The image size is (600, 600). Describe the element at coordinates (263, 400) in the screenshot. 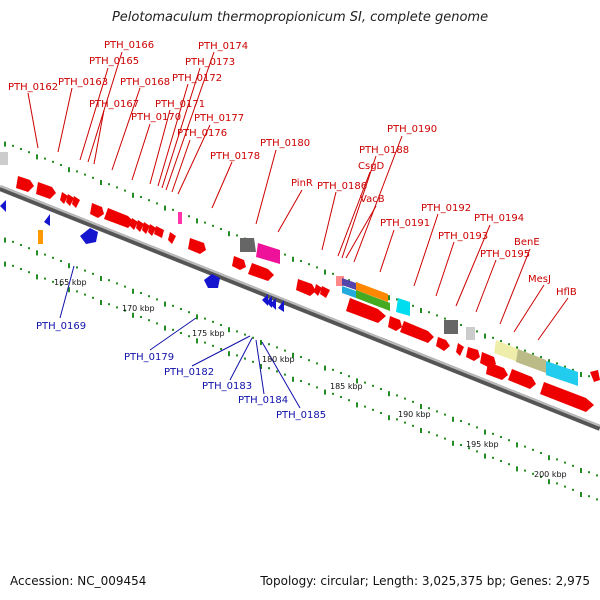

I see `gene-label: PTH_0184` at that location.